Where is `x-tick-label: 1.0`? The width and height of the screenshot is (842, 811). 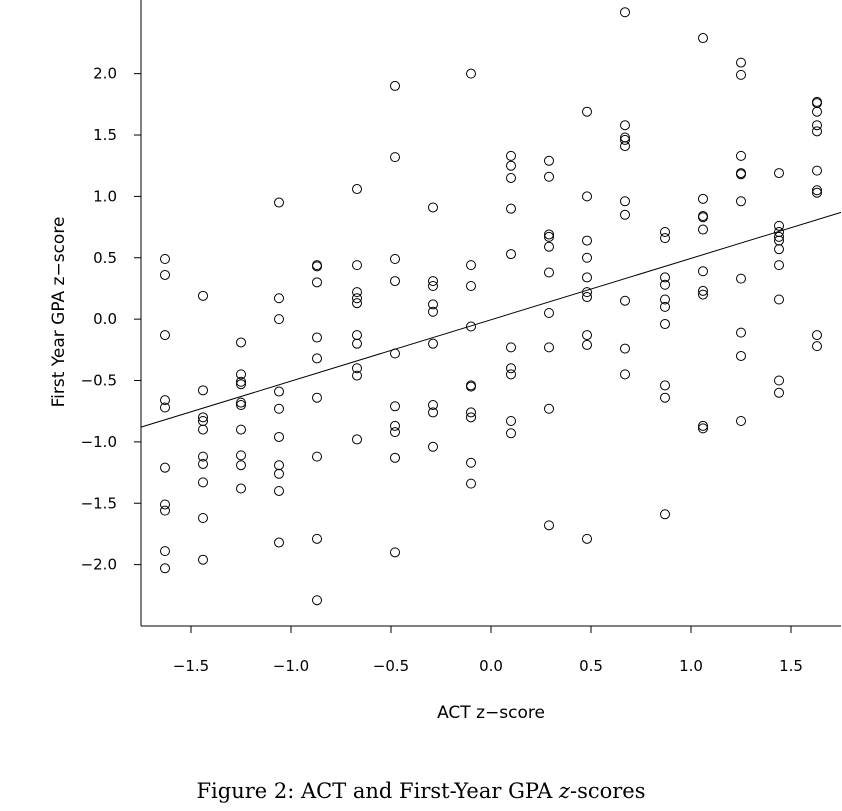
x-tick-label: 1.0 is located at coordinates (691, 666).